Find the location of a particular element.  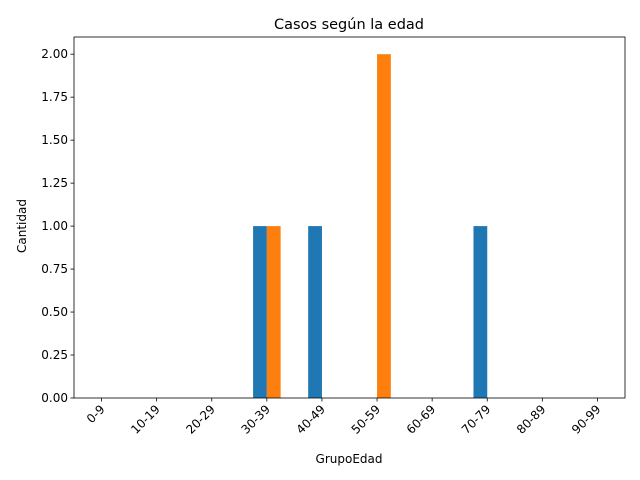

y-tick-label: 0.25 is located at coordinates (54, 355).